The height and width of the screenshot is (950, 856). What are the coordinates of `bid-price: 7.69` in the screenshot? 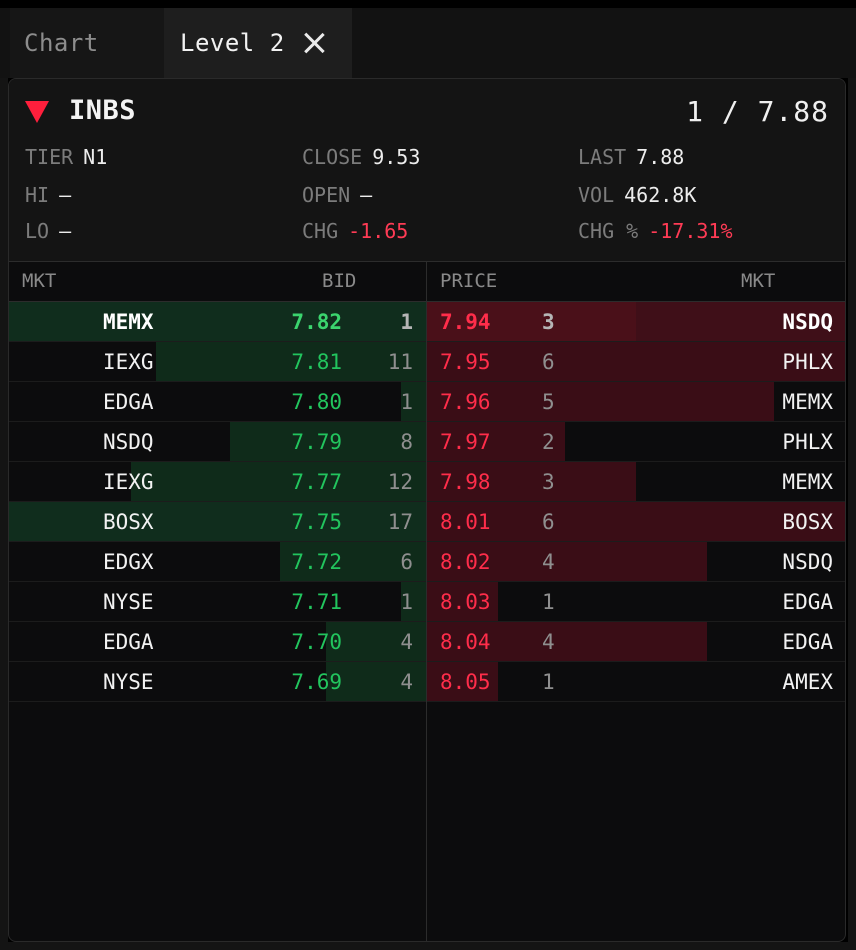 It's located at (316, 682).